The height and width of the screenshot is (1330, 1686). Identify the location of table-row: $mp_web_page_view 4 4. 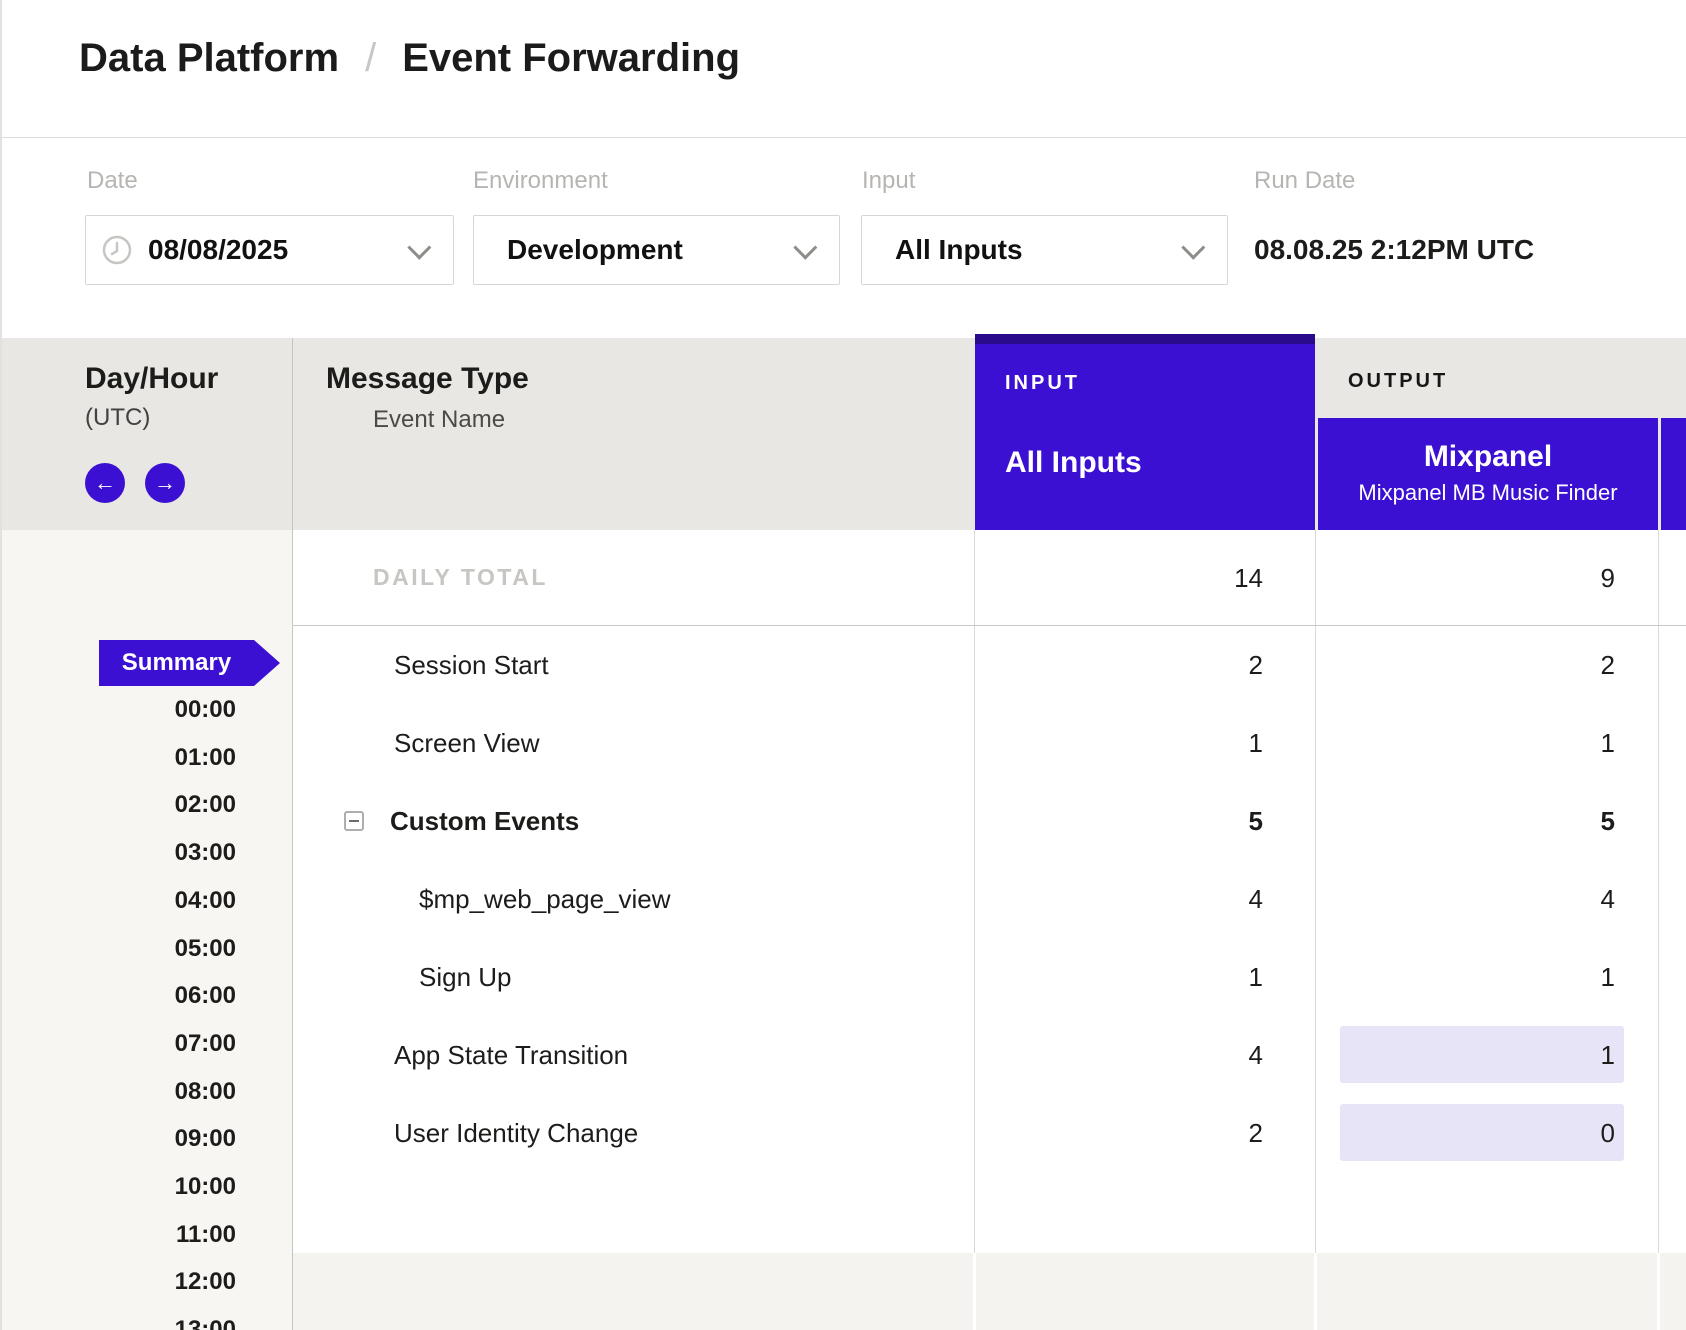
(844, 899).